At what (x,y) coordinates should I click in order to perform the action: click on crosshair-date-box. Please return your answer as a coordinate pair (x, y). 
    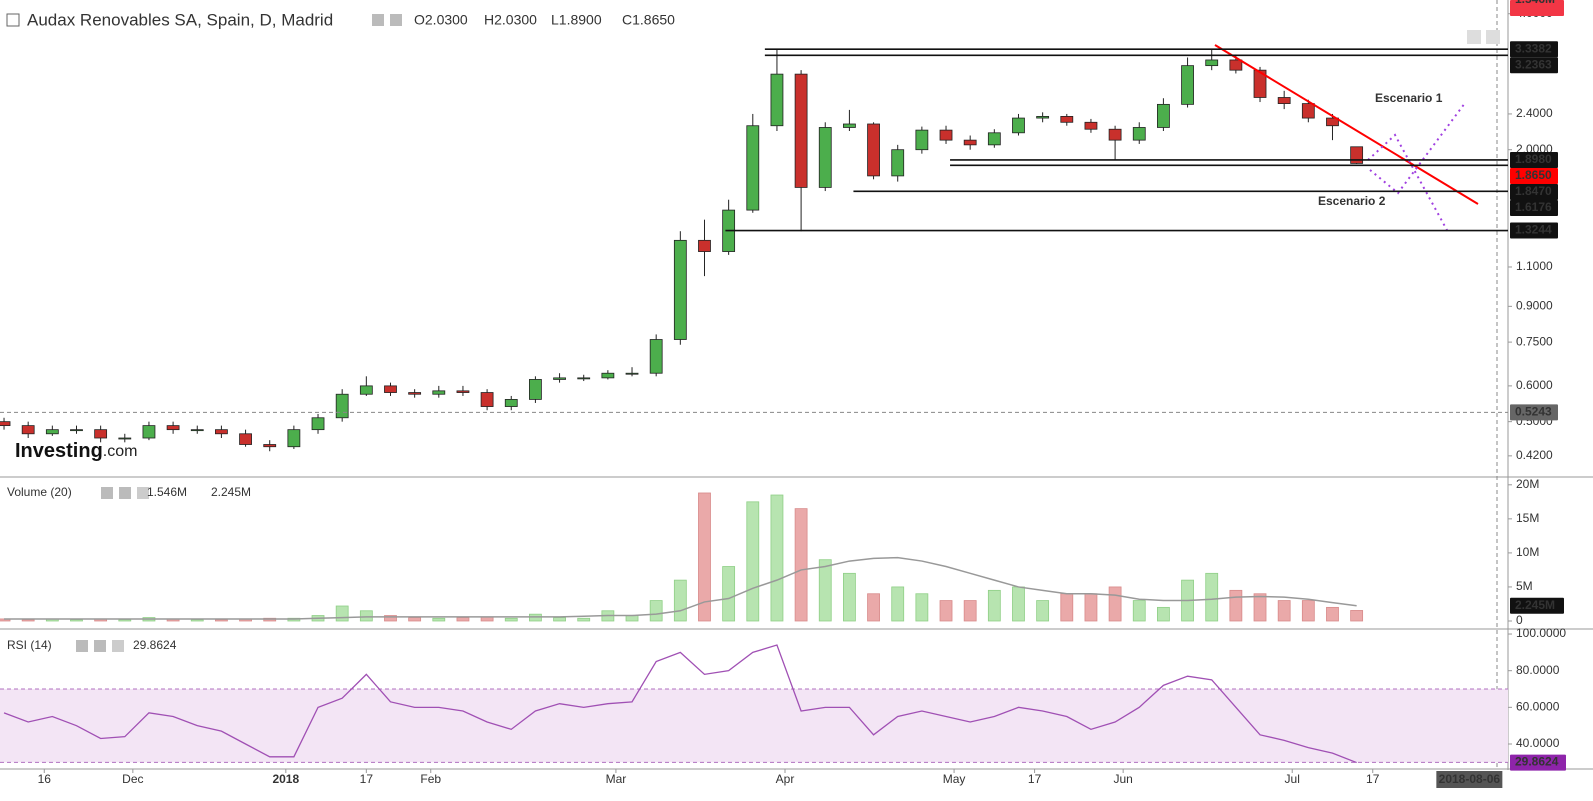
    Looking at the image, I should click on (1469, 779).